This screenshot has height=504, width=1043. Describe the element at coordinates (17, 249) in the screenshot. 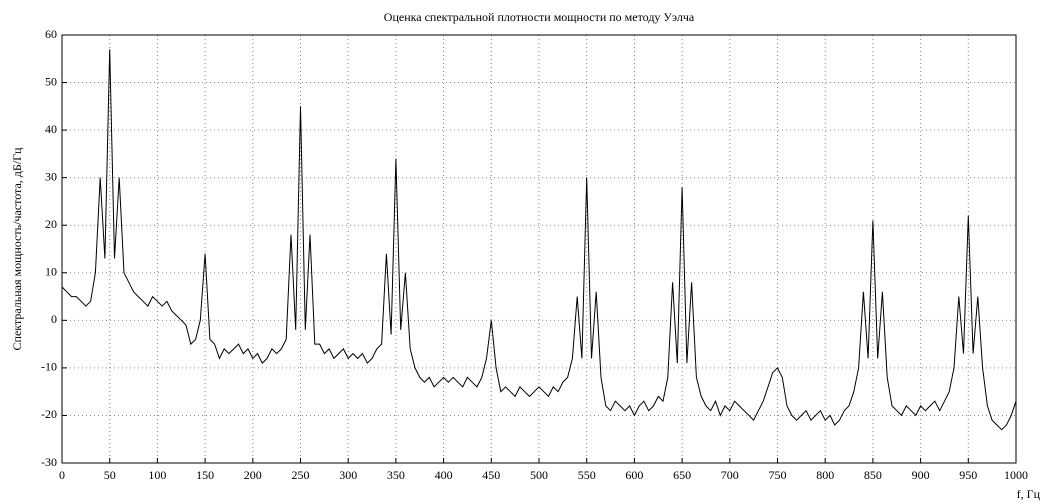

I see `y-axis-label: Спектральная мощность/частота, дБ/Гц` at that location.